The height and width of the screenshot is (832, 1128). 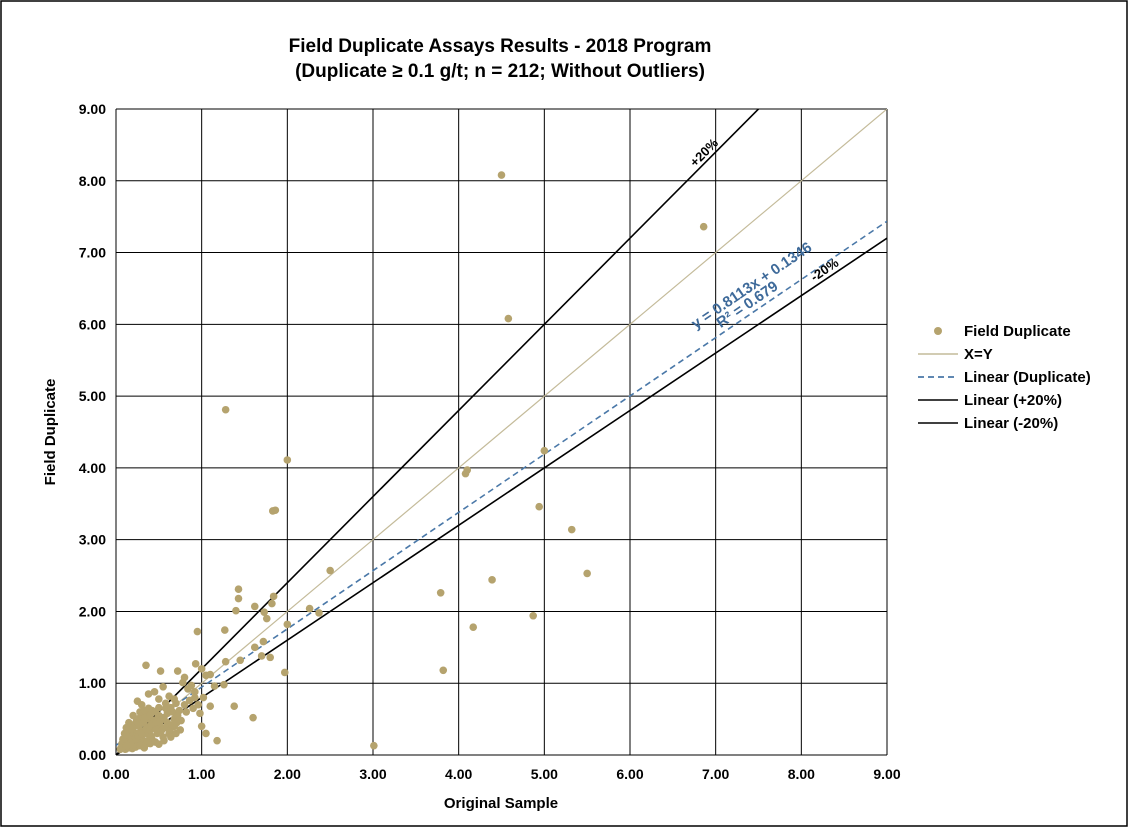 What do you see at coordinates (629, 774) in the screenshot?
I see `x-tick-label: 6.00` at bounding box center [629, 774].